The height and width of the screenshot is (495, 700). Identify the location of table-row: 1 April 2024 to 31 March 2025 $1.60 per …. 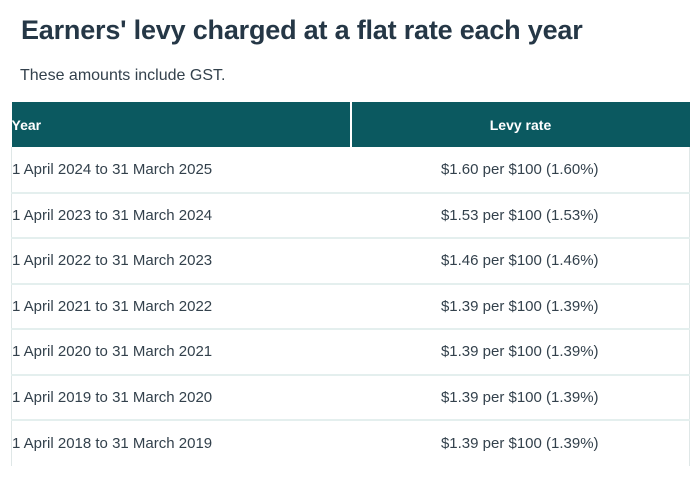
(350, 170).